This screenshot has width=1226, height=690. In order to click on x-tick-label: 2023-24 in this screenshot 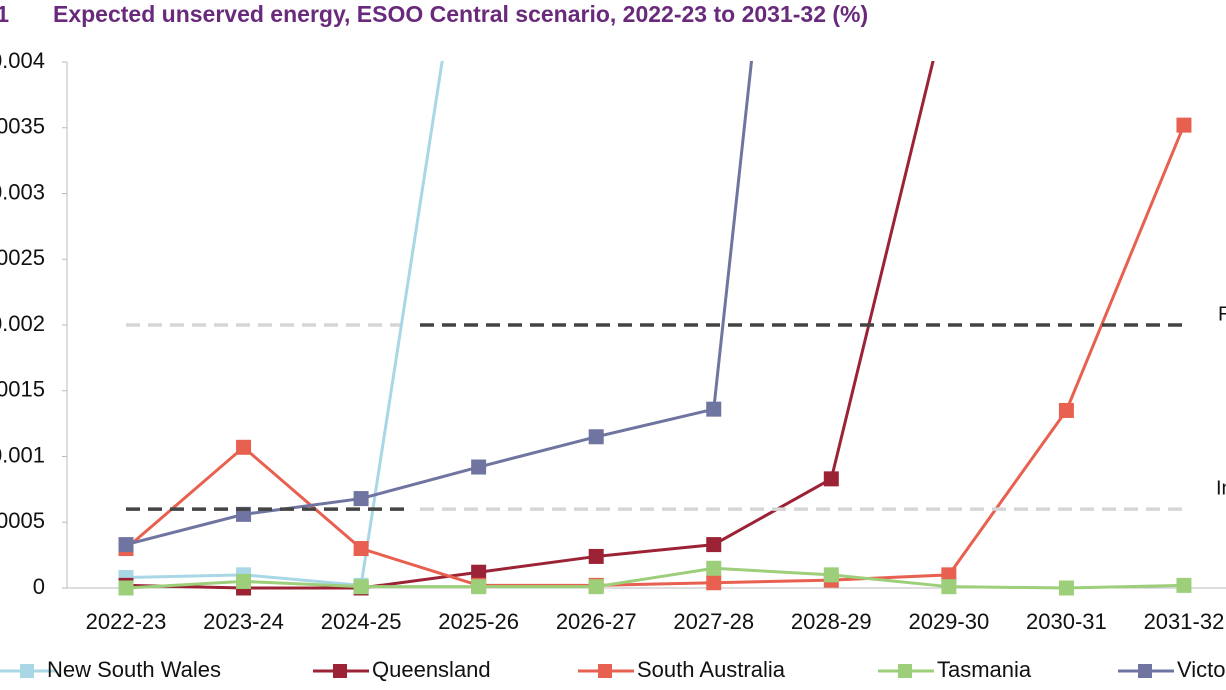, I will do `click(243, 621)`.